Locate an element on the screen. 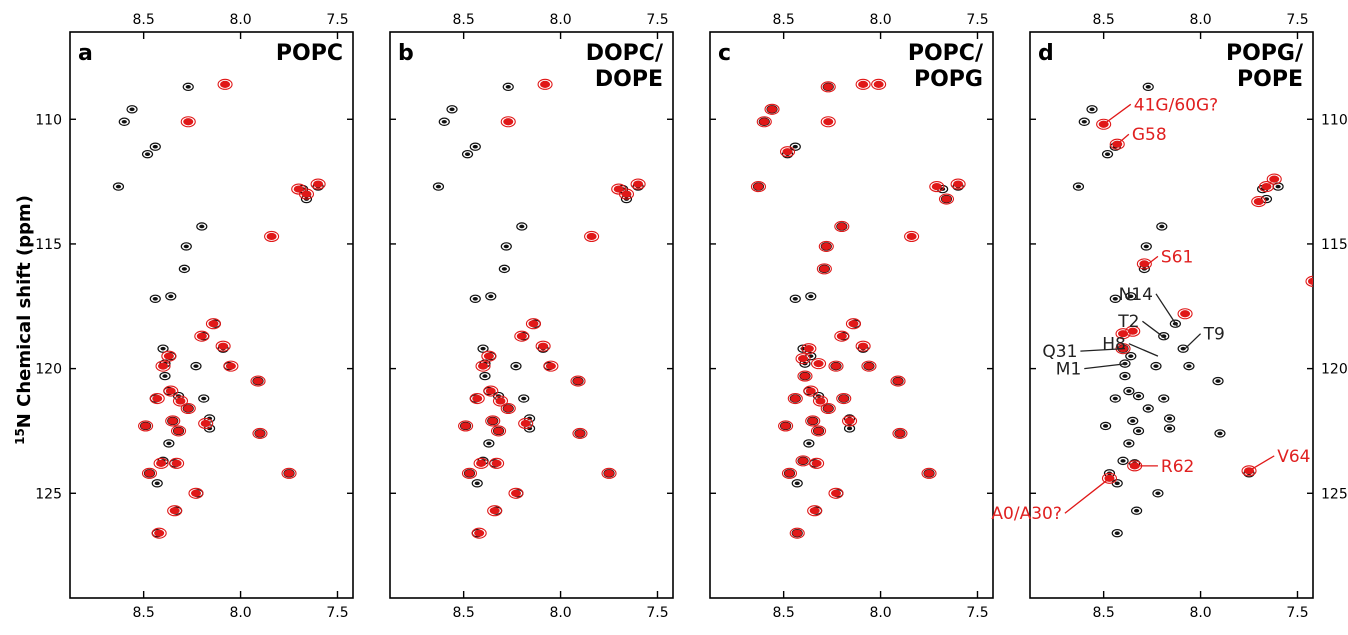 This screenshot has height=635, width=1348. panel-title-line: POPE is located at coordinates (1270, 79).